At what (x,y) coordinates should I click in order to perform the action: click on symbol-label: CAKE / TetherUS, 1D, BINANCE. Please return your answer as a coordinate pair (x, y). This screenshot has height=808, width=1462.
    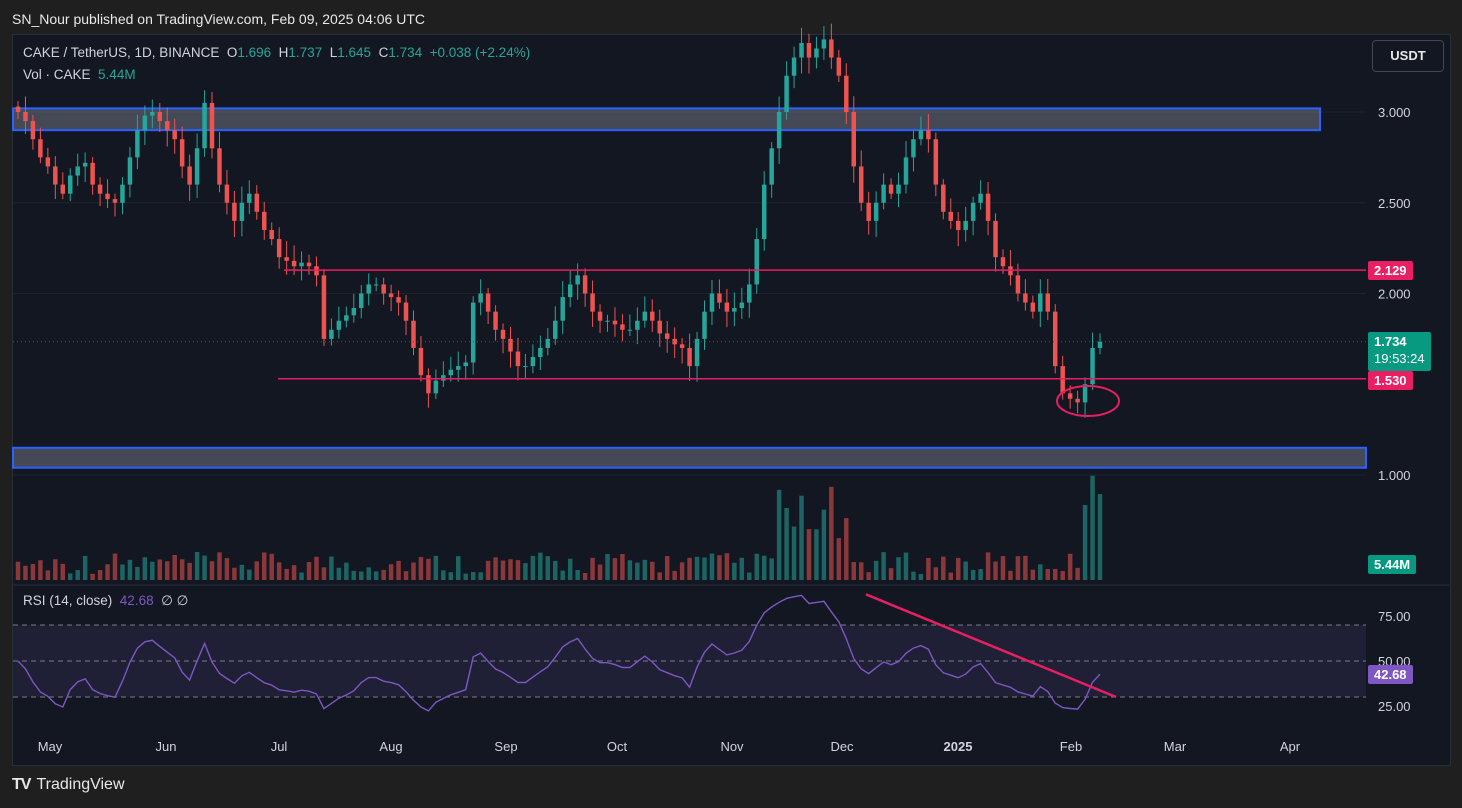
    Looking at the image, I should click on (121, 52).